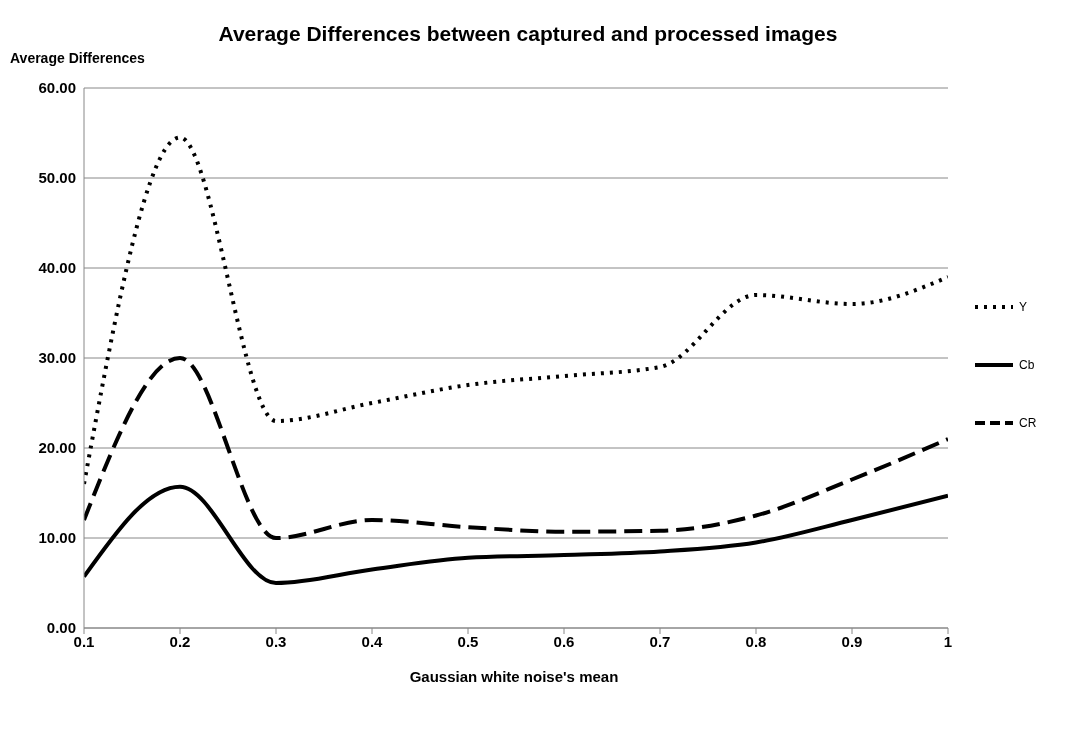 This screenshot has height=731, width=1070. What do you see at coordinates (516, 534) in the screenshot?
I see `line-series` at bounding box center [516, 534].